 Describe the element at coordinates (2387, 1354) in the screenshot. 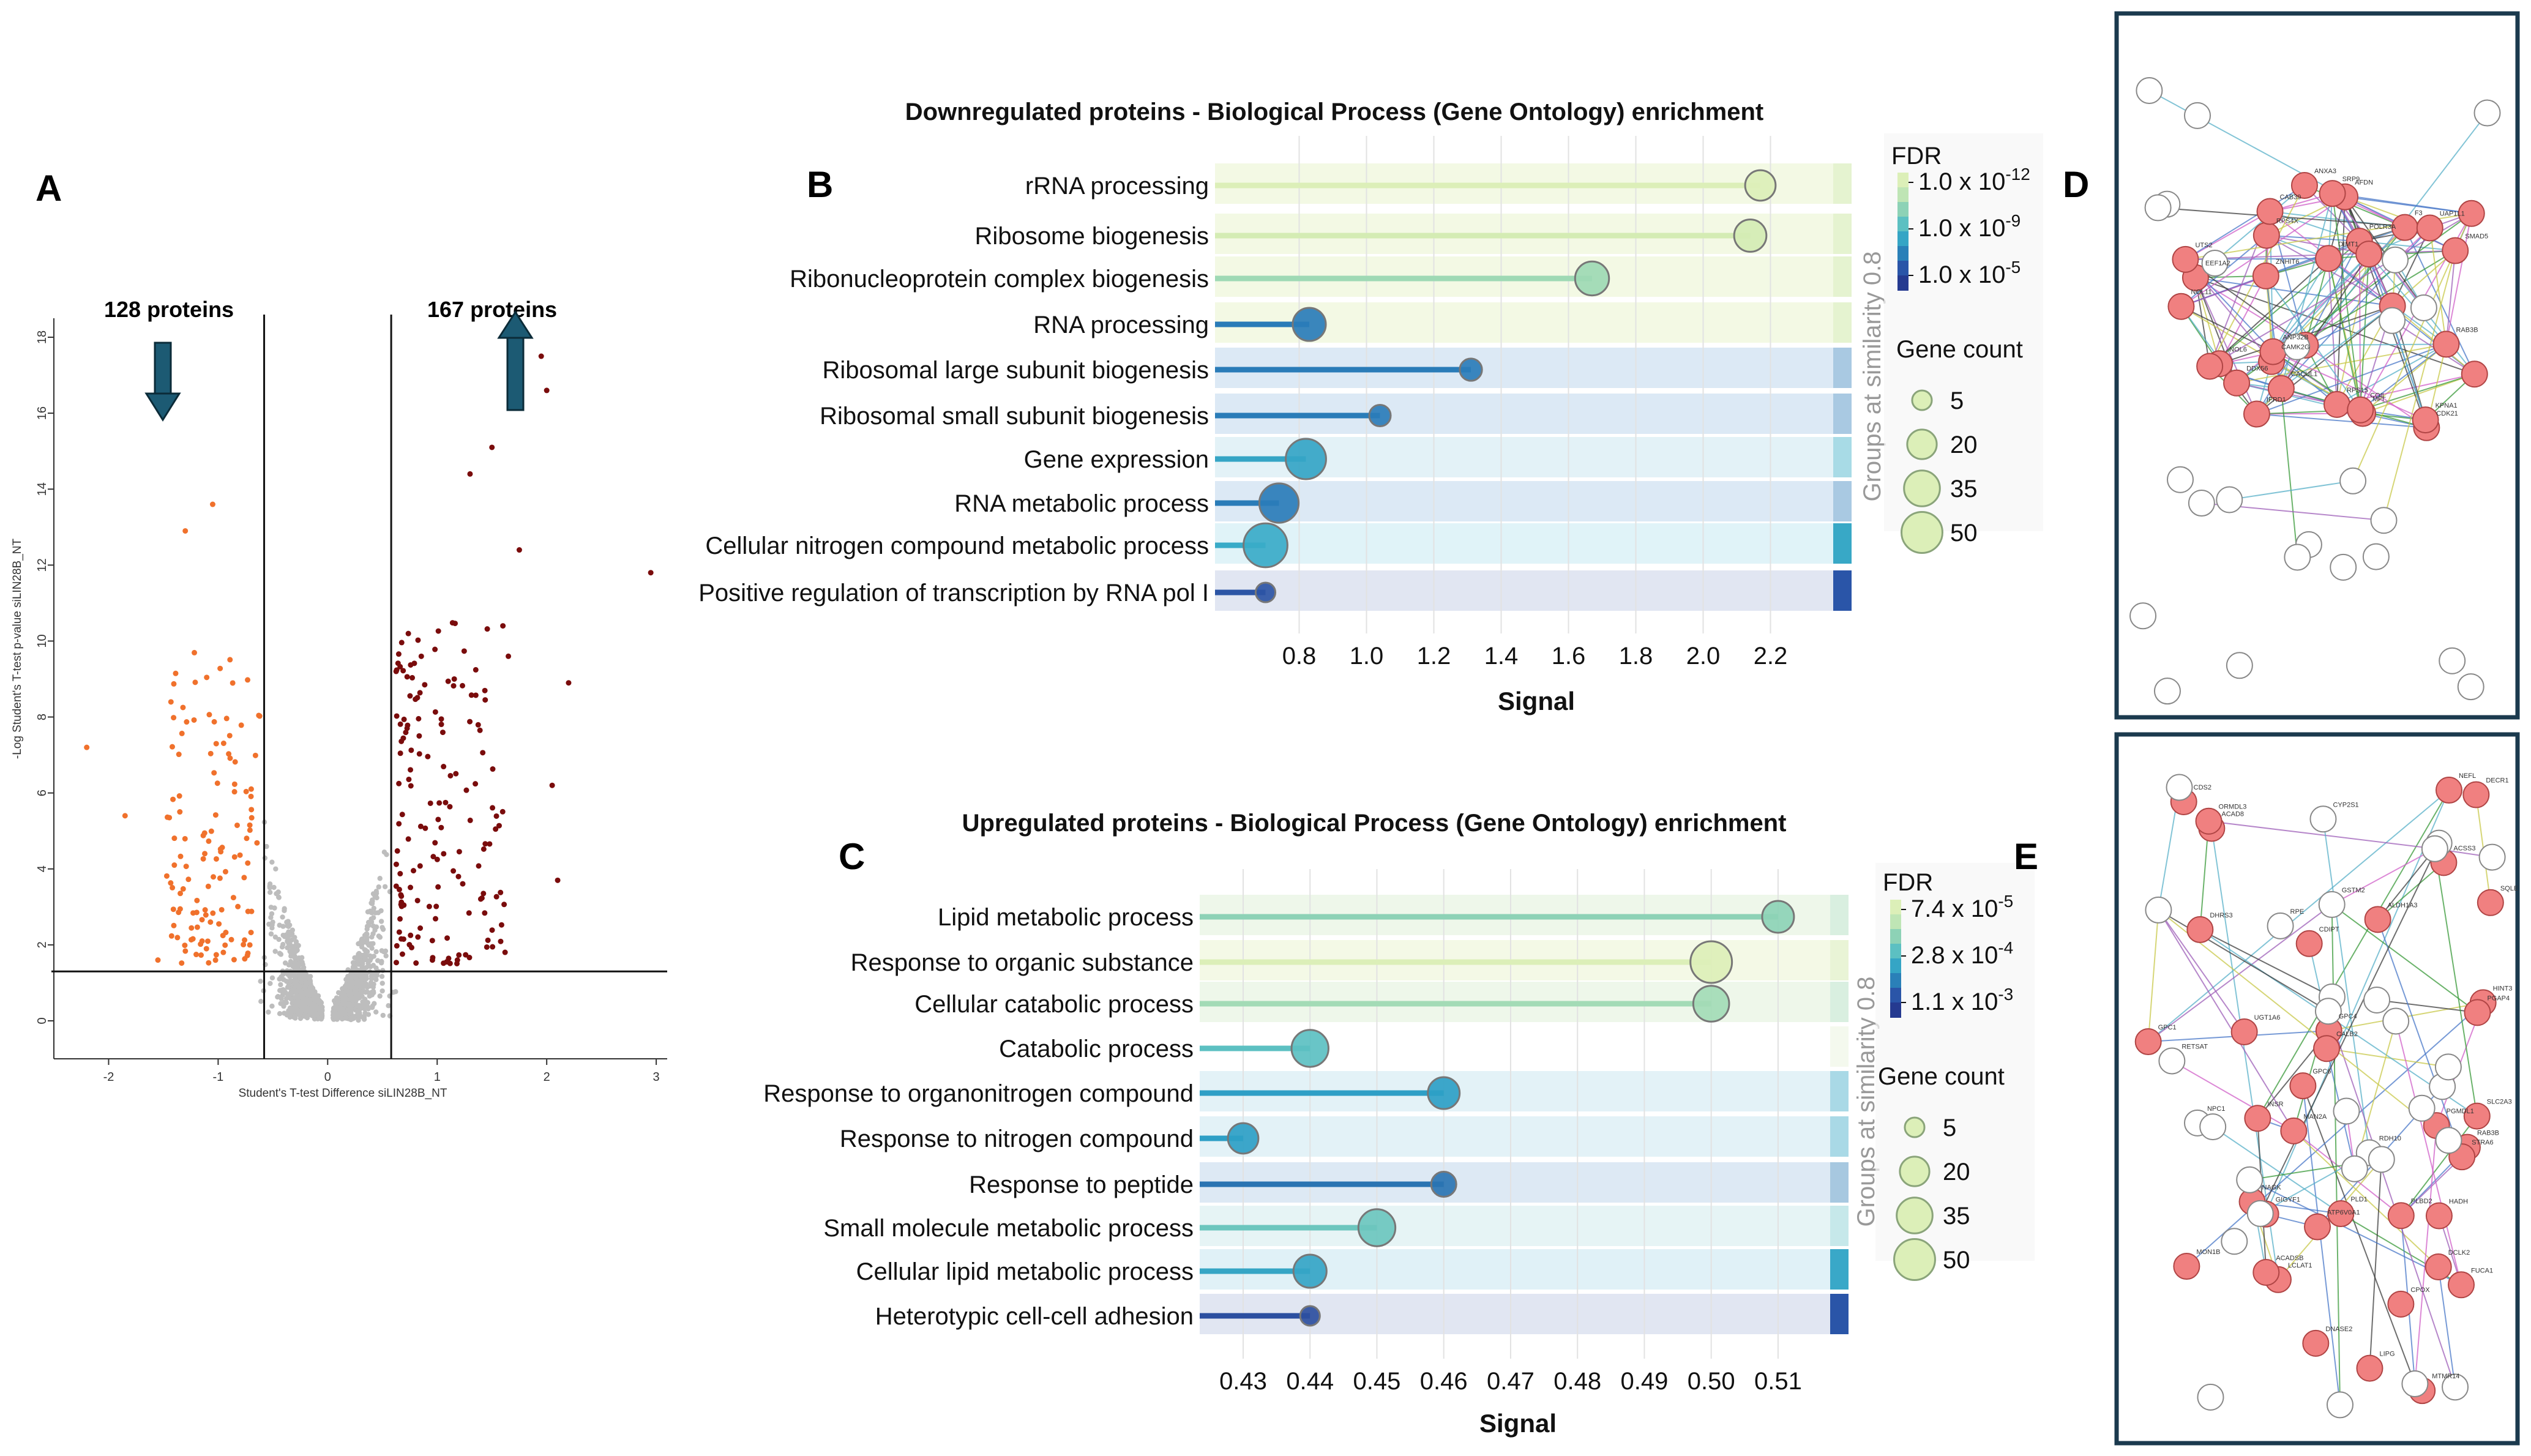

I see `network-node-label: LIPG` at that location.